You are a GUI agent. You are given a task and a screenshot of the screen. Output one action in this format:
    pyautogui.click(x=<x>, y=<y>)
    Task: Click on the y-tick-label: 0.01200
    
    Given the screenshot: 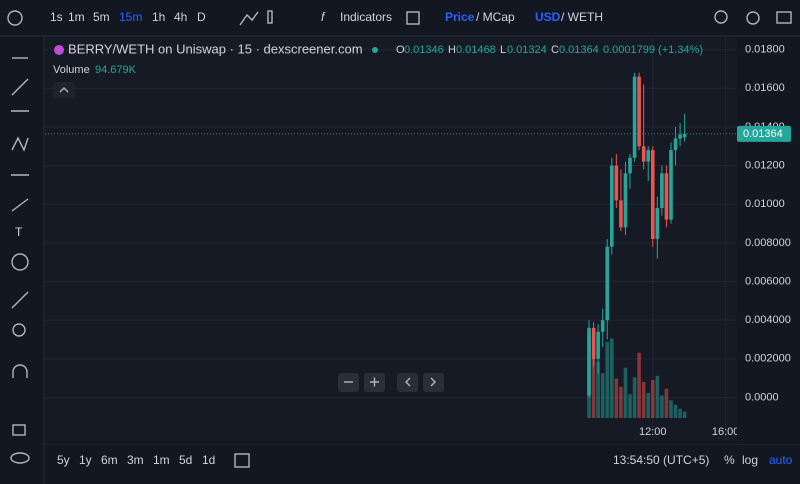 What is the action you would take?
    pyautogui.click(x=765, y=165)
    